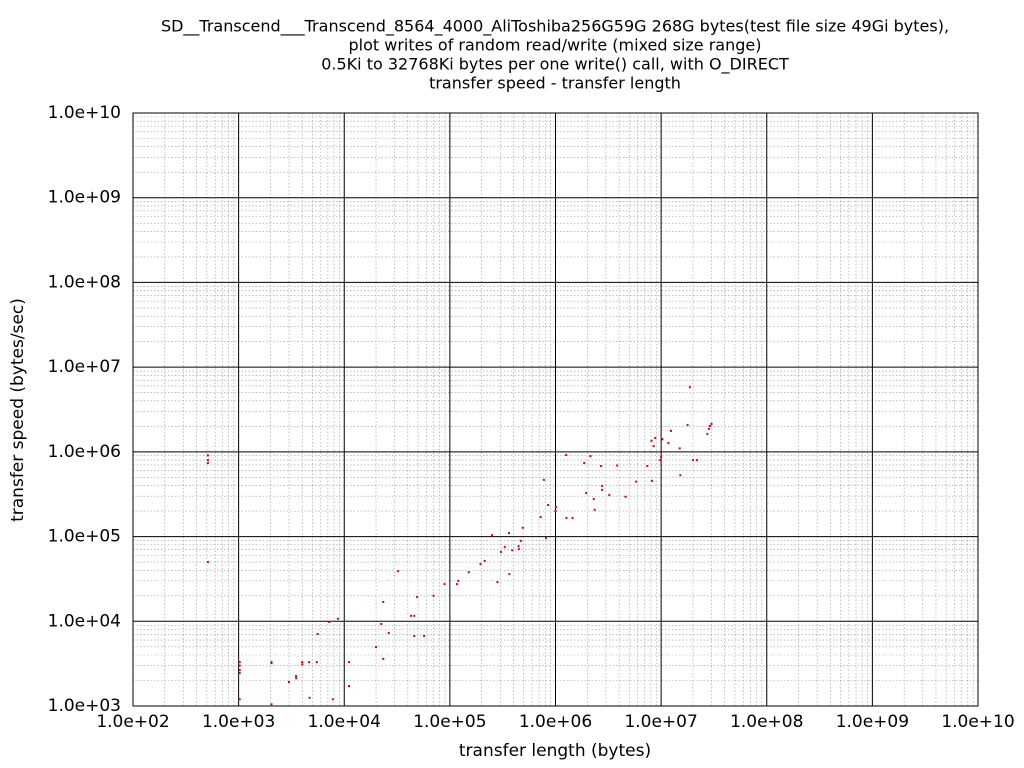  What do you see at coordinates (132, 722) in the screenshot?
I see `x-tick-label: 1.0e+02` at bounding box center [132, 722].